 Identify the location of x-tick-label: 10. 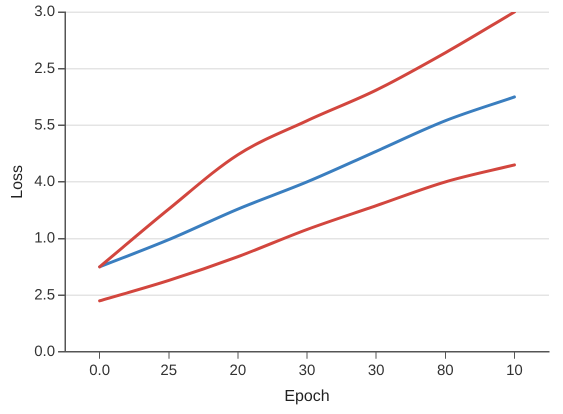
(514, 370).